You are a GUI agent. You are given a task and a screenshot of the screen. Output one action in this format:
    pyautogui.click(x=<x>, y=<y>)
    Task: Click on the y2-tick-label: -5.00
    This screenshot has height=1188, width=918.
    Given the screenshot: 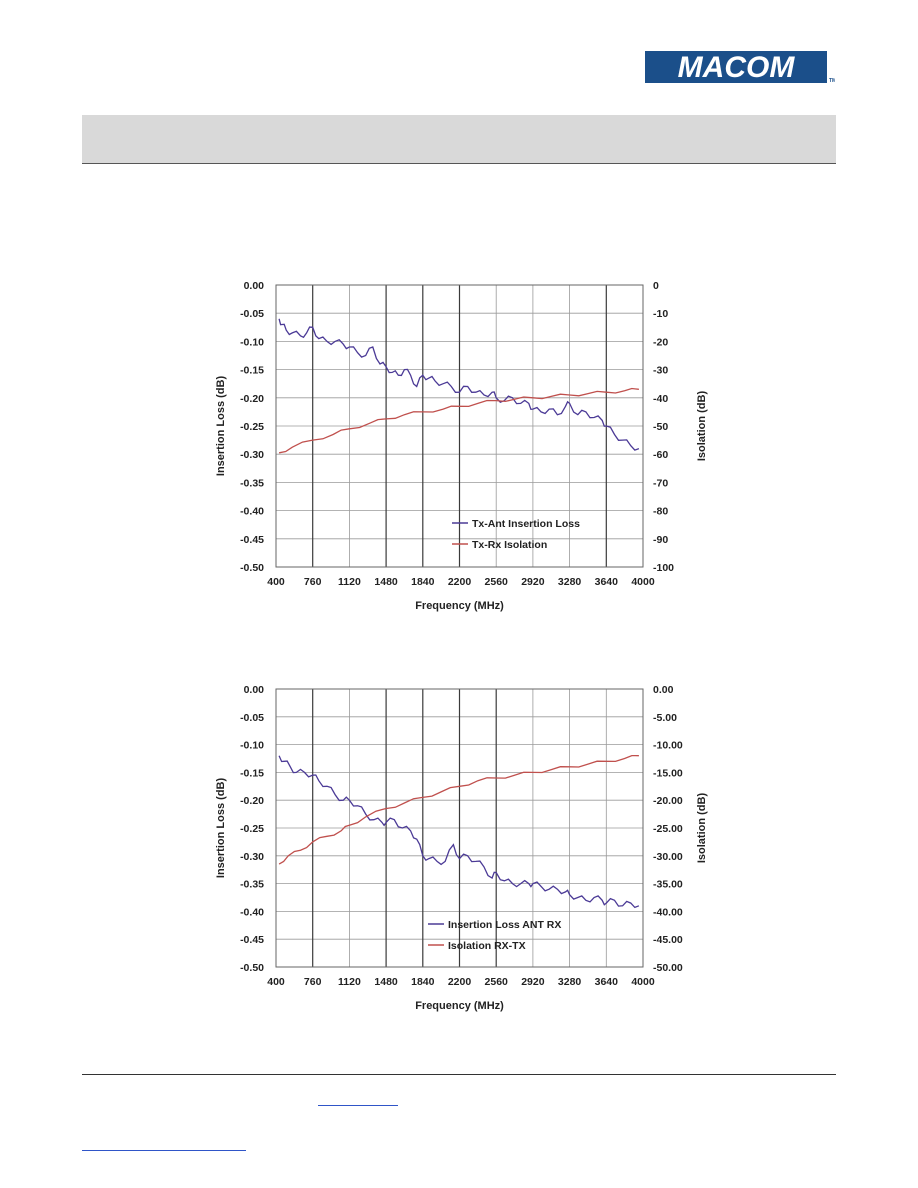 What is the action you would take?
    pyautogui.click(x=665, y=718)
    